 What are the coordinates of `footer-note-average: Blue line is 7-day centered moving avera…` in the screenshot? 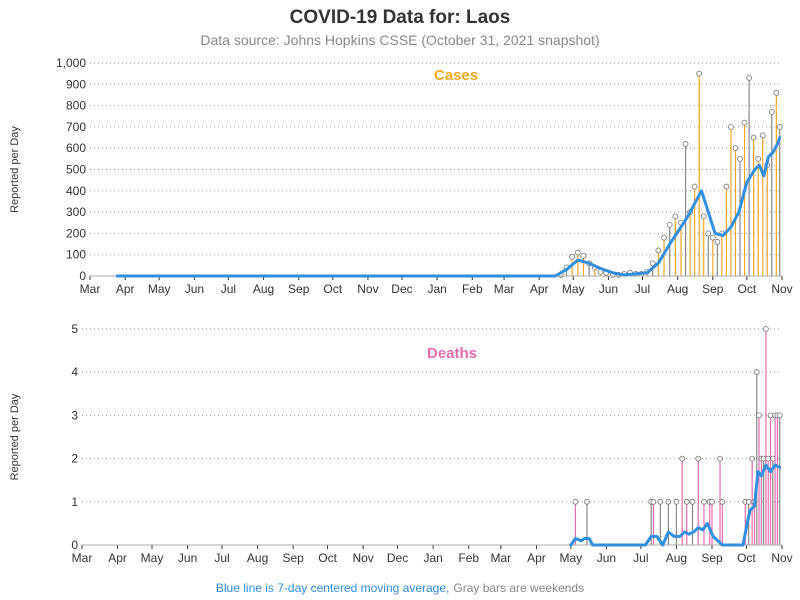 It's located at (332, 588).